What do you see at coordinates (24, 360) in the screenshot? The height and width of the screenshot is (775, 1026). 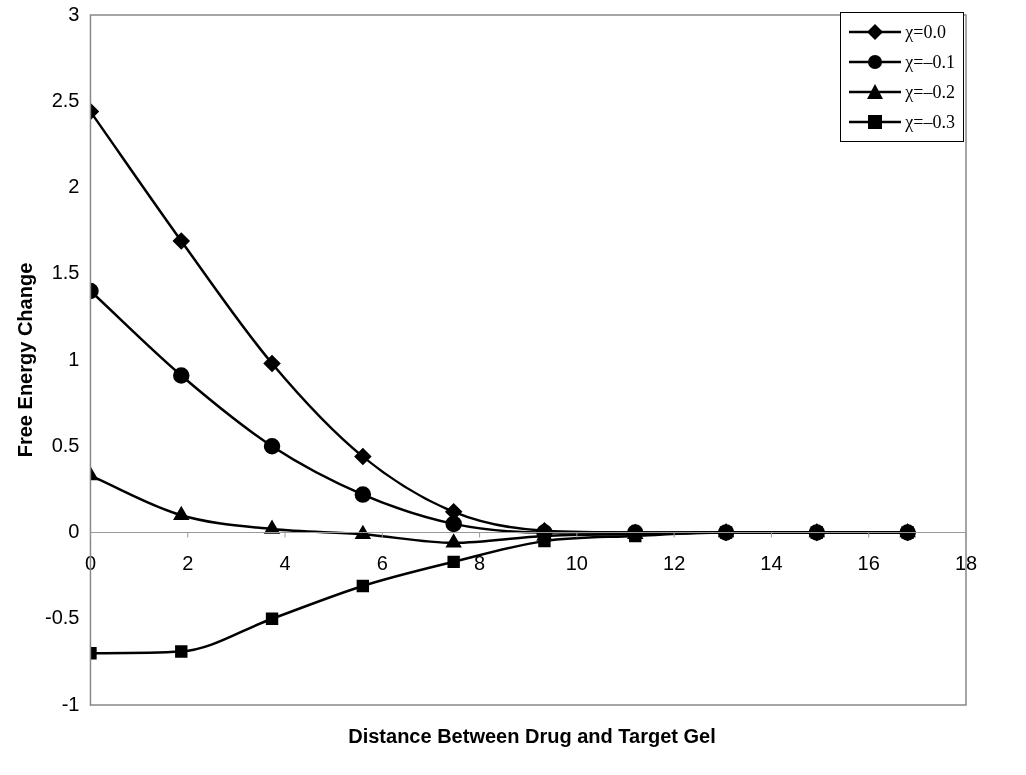 I see `y-axis-title: Free Energy Change` at bounding box center [24, 360].